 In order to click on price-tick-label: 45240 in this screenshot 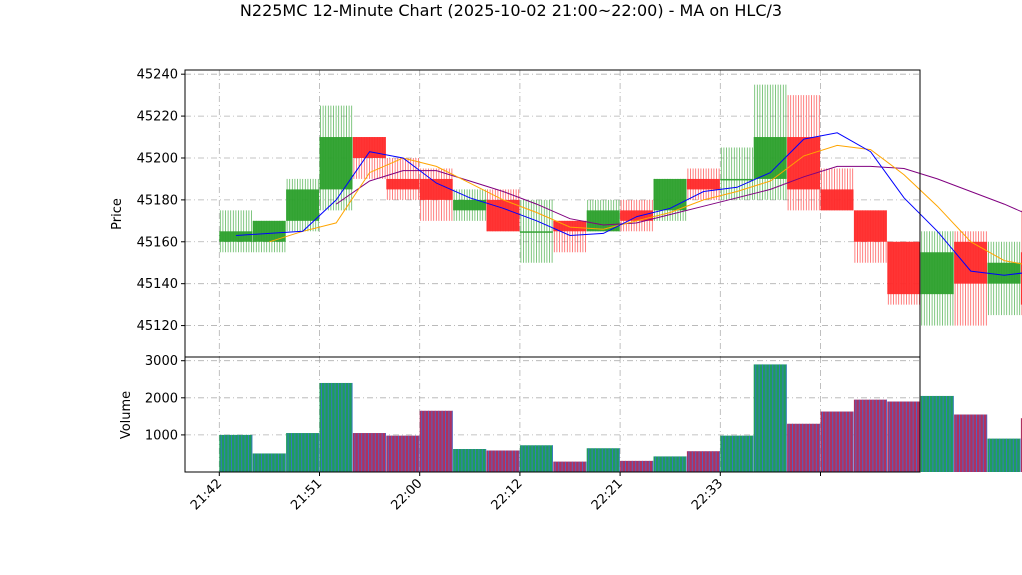, I will do `click(157, 75)`.